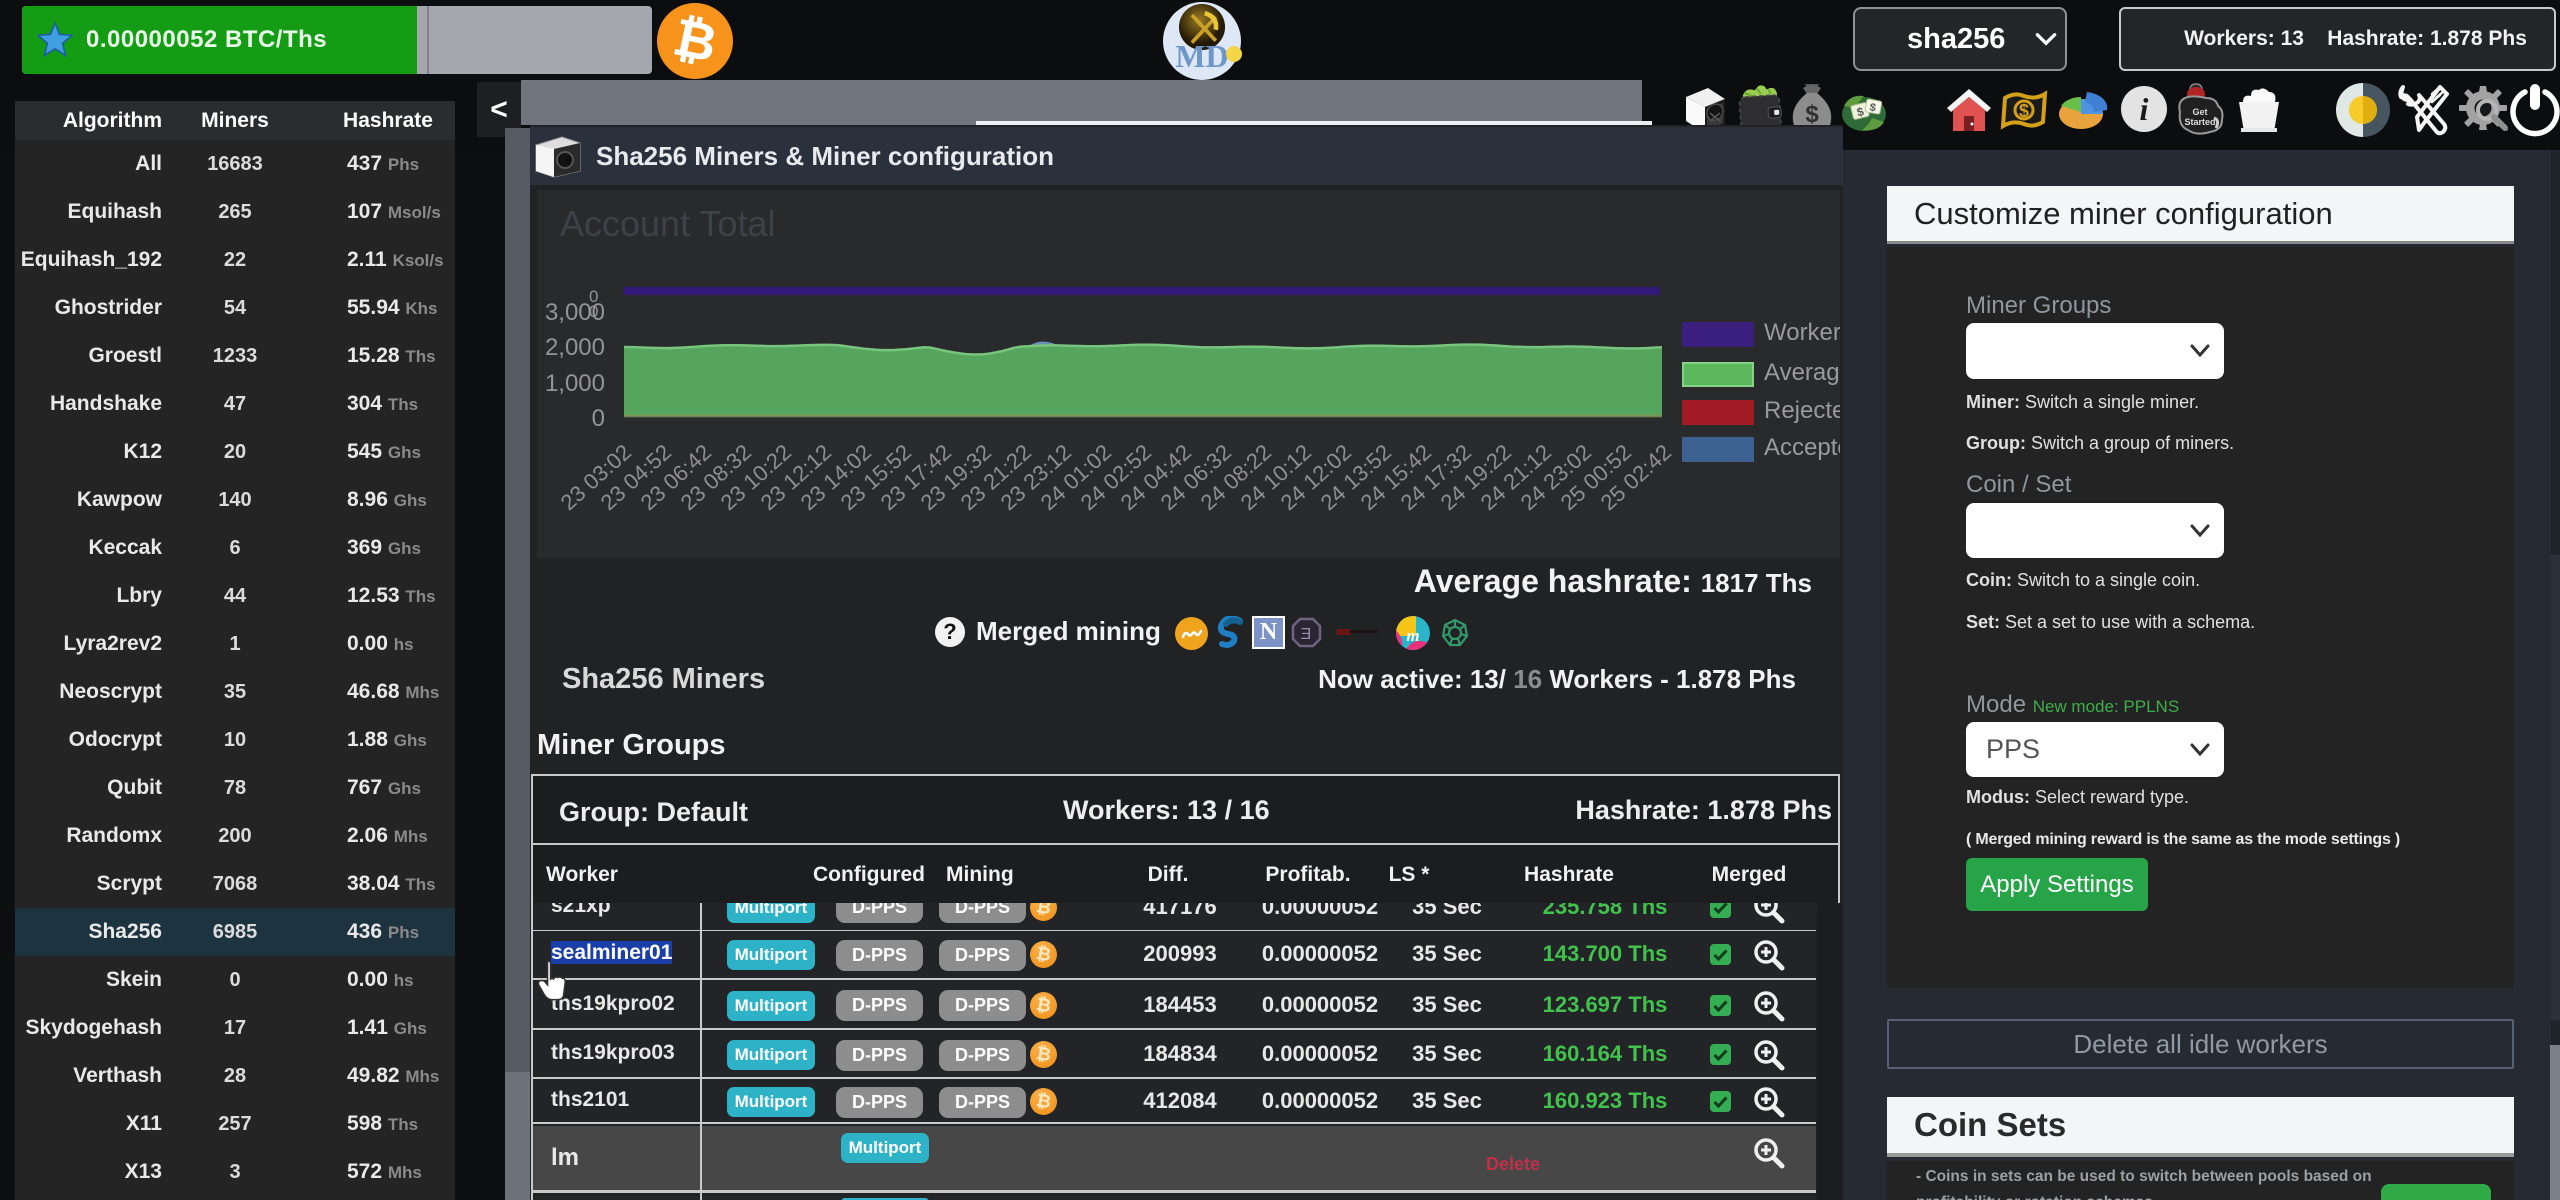 This screenshot has height=1200, width=2560. I want to click on svg-text: m, so click(1412, 635).